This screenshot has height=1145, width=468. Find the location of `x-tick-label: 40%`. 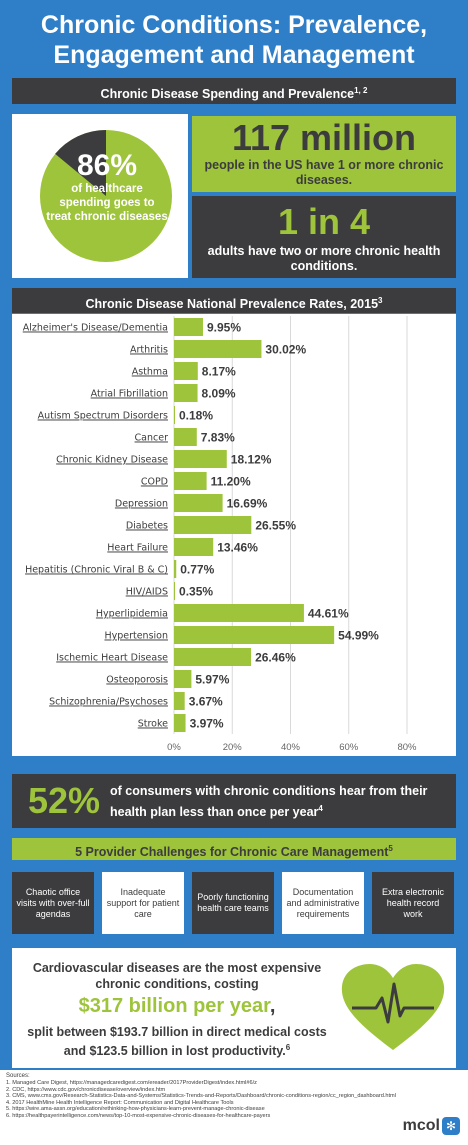

x-tick-label: 40% is located at coordinates (291, 747).